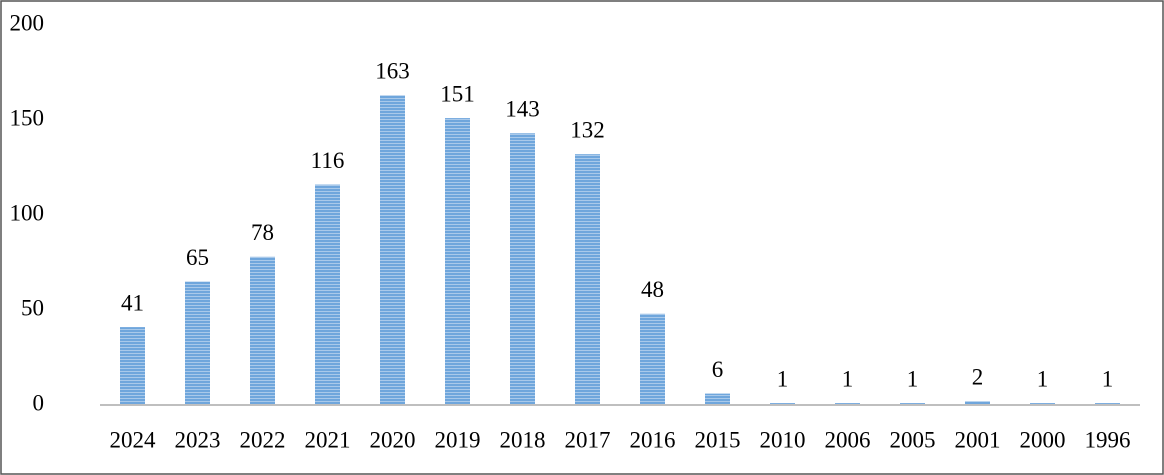 This screenshot has width=1164, height=475. I want to click on data-label: 163, so click(392, 71).